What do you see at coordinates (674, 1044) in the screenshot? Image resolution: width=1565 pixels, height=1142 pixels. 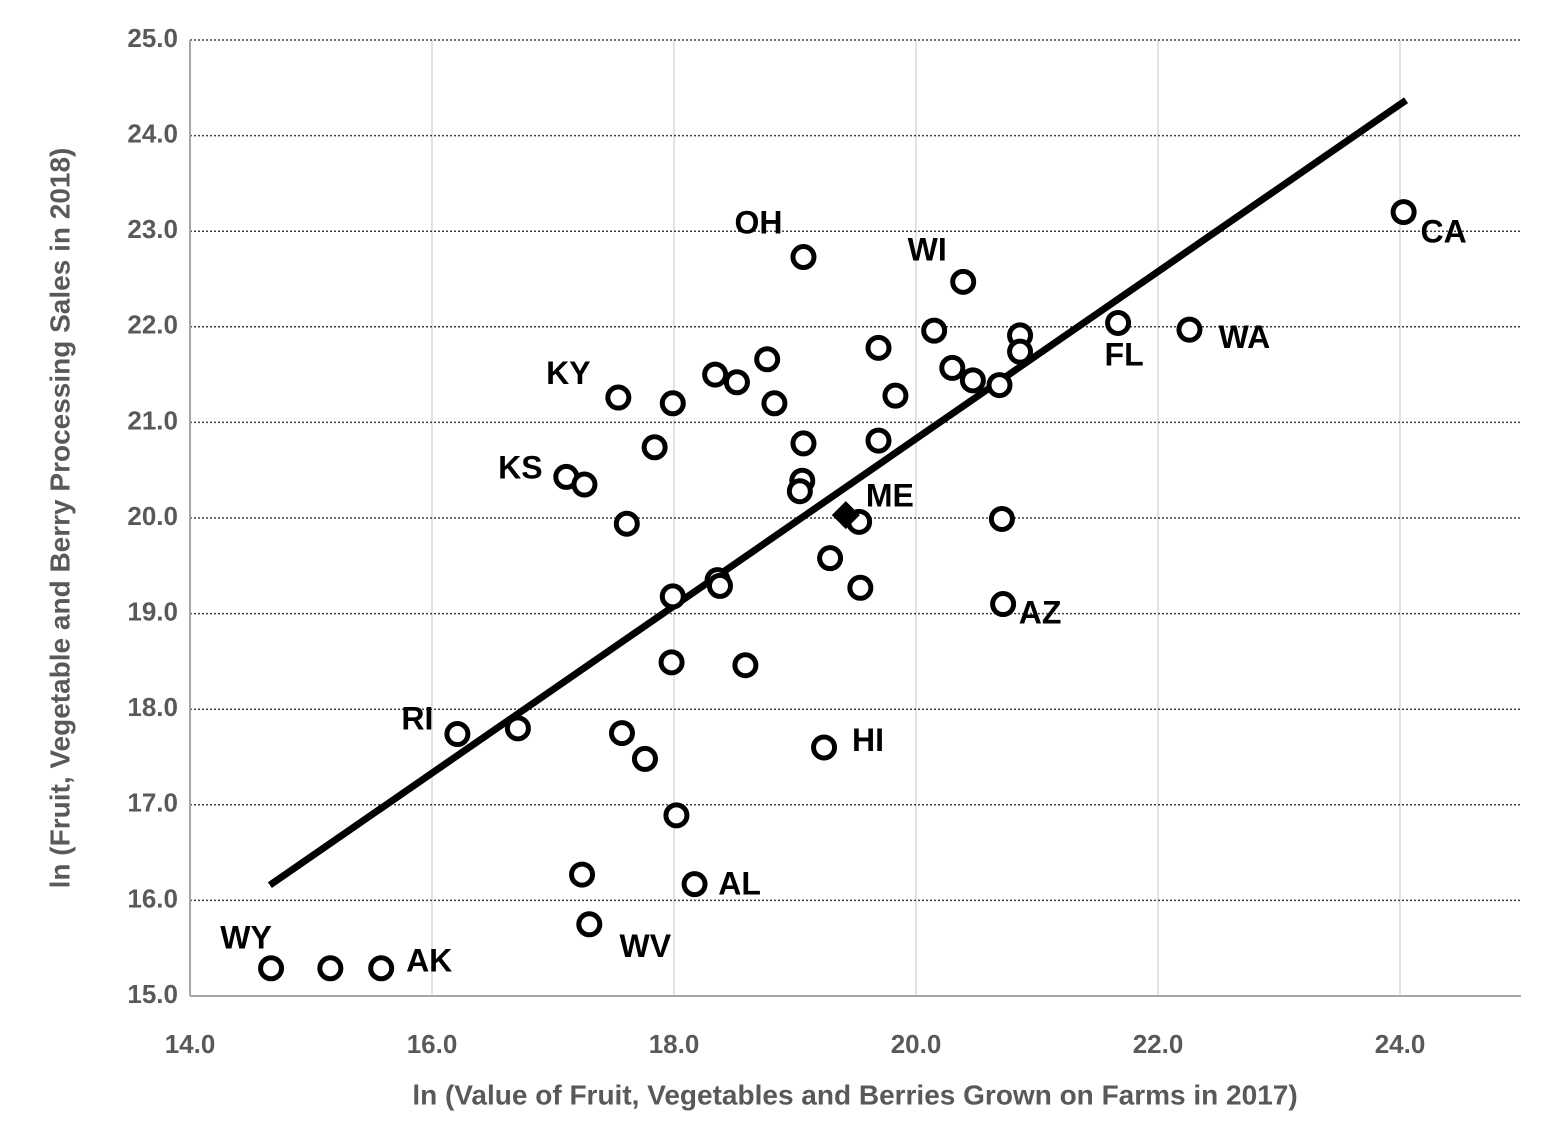 I see `x-tick-label: 18.0` at bounding box center [674, 1044].